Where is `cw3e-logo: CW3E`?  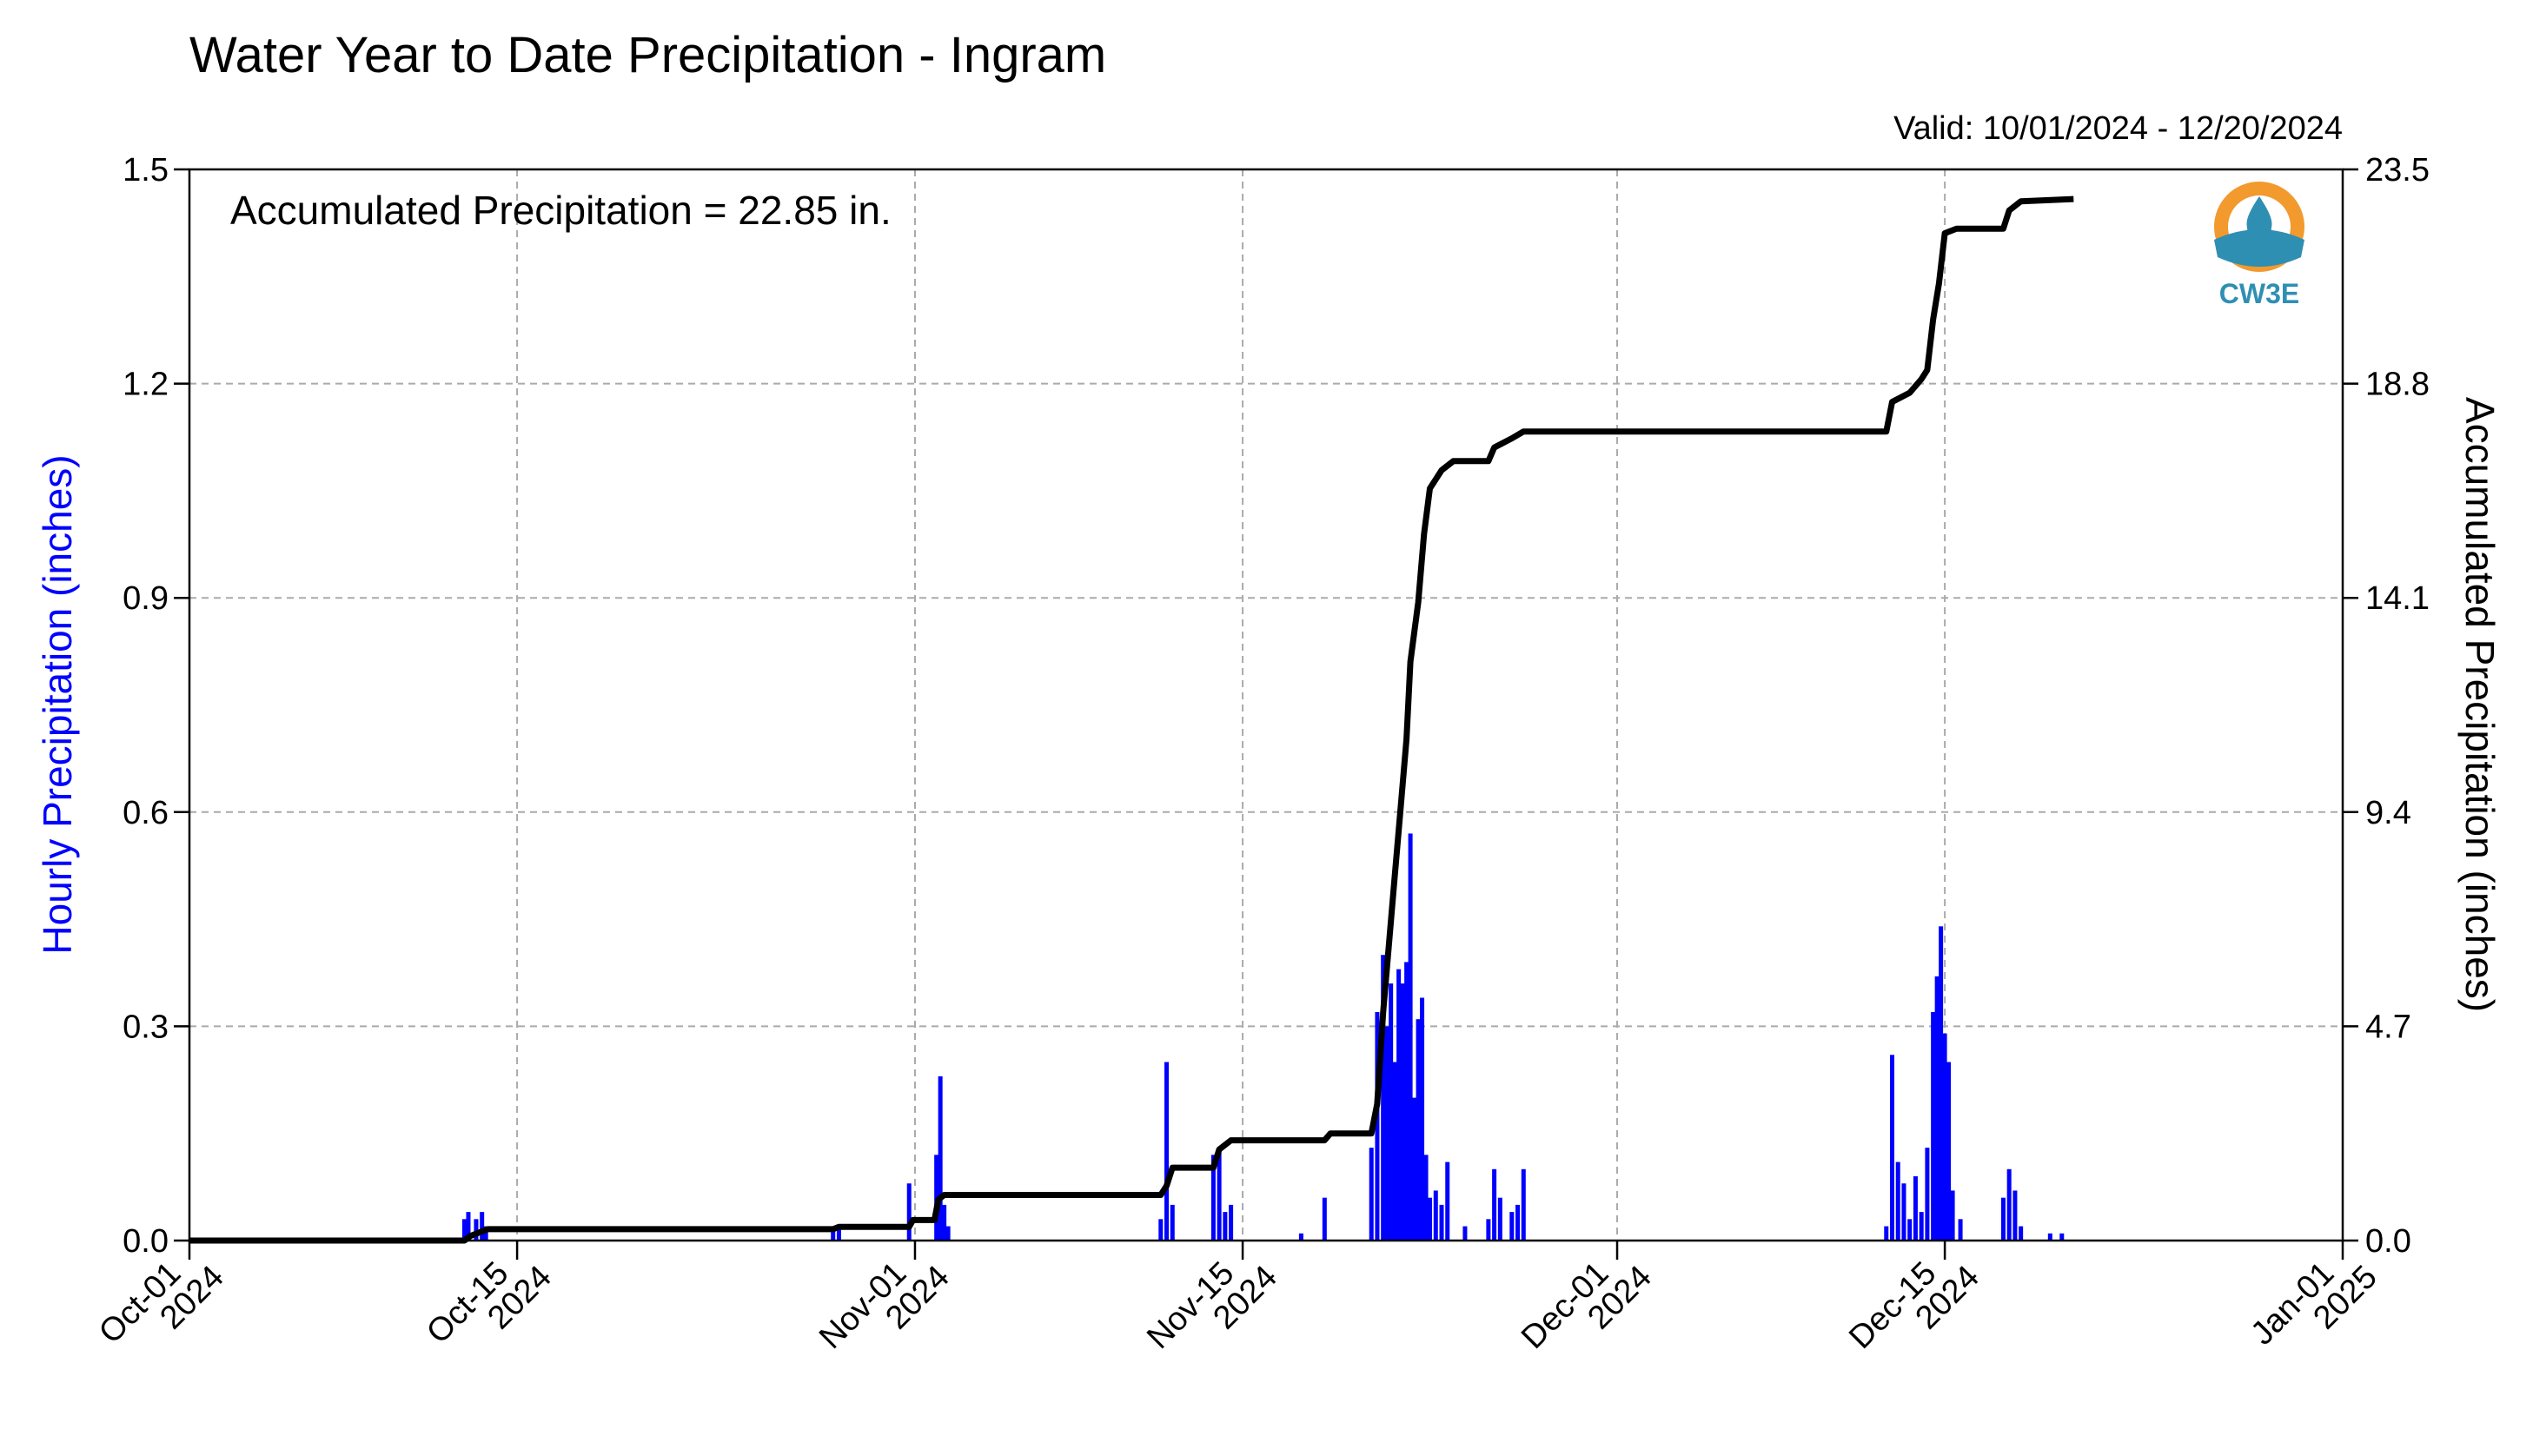 cw3e-logo: CW3E is located at coordinates (2259, 245).